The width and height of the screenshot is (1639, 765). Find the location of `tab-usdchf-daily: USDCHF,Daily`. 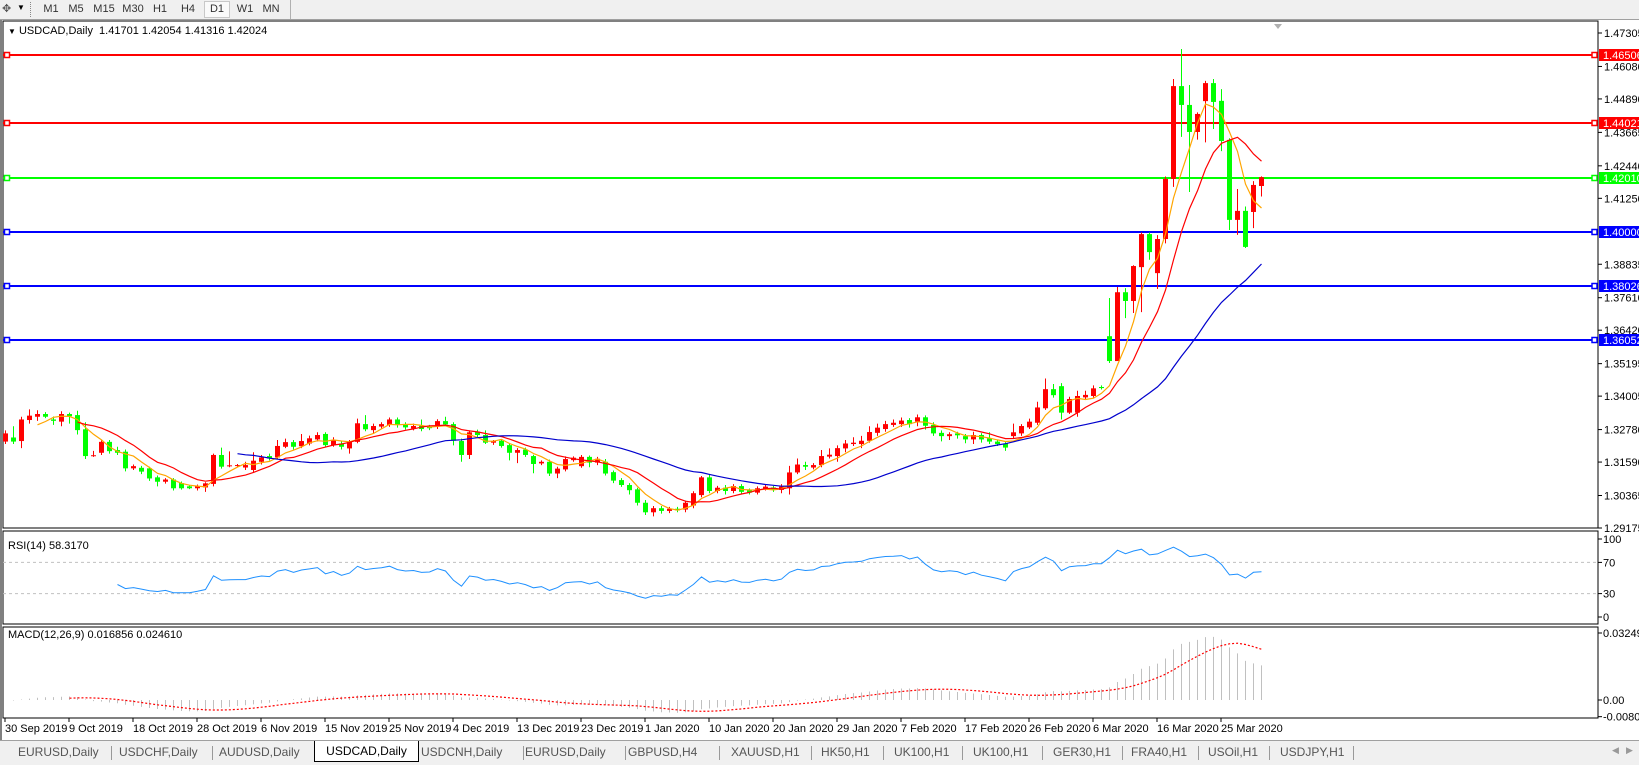

tab-usdchf-daily: USDCHF,Daily is located at coordinates (158, 752).